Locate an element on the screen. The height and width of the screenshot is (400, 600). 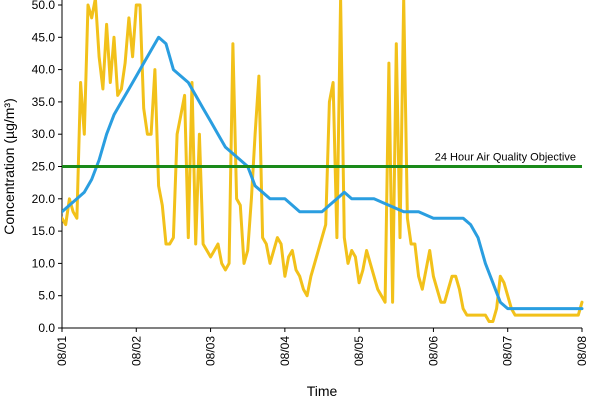
x-tick-label: 08/05 is located at coordinates (359, 351).